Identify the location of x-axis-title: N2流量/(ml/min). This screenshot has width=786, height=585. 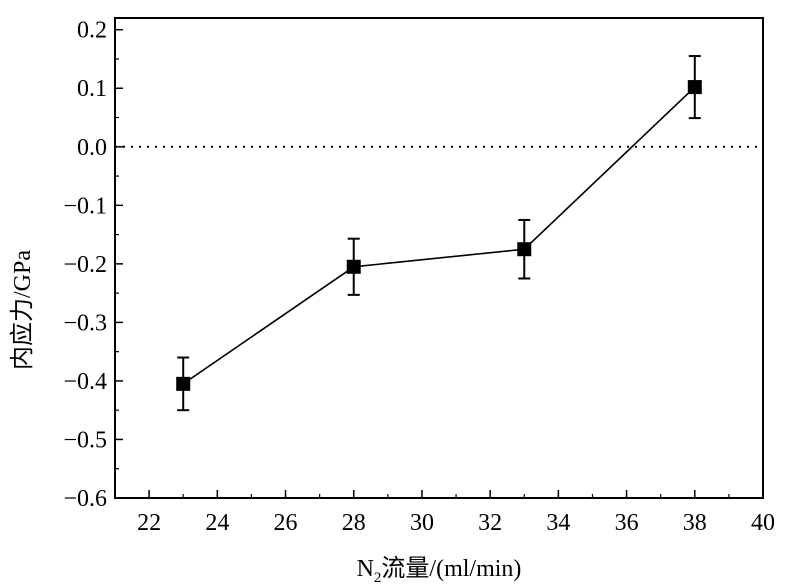
(439, 570).